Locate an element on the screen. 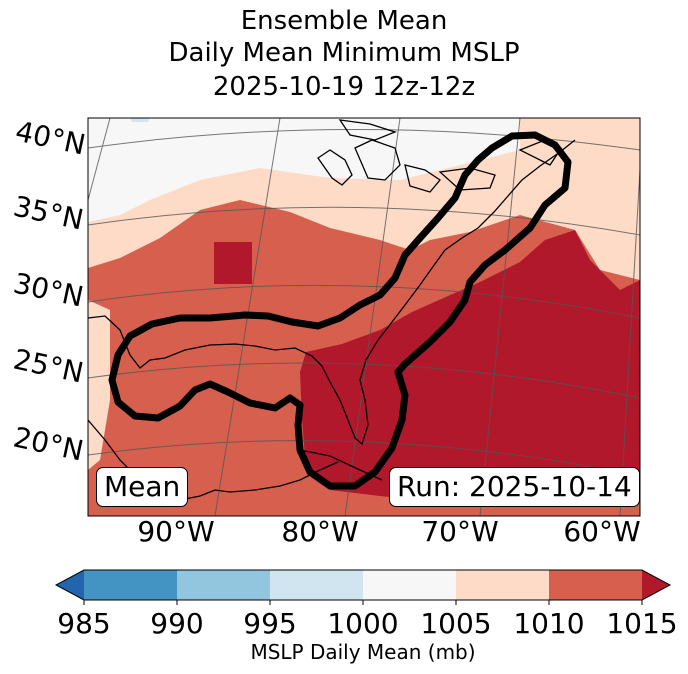 The width and height of the screenshot is (688, 674). pressure-field-above-1015-inland is located at coordinates (233, 263).